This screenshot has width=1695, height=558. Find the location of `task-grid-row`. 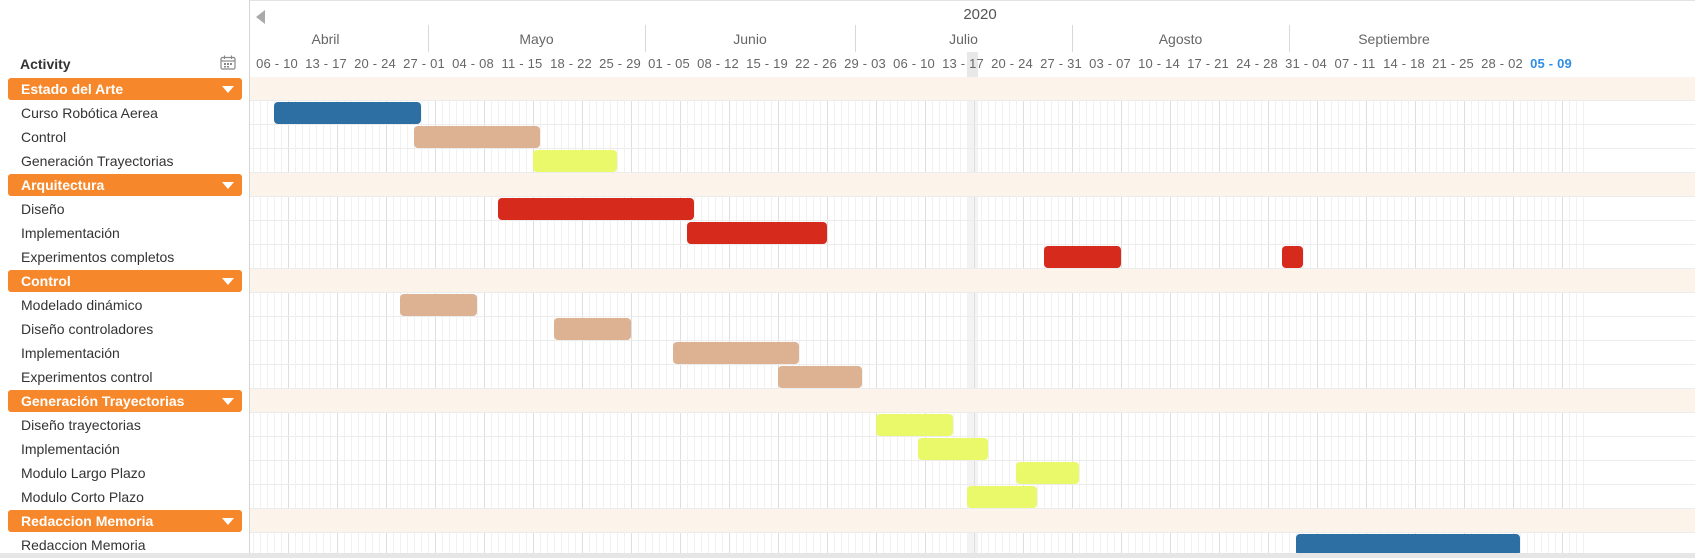

task-grid-row is located at coordinates (972, 449).